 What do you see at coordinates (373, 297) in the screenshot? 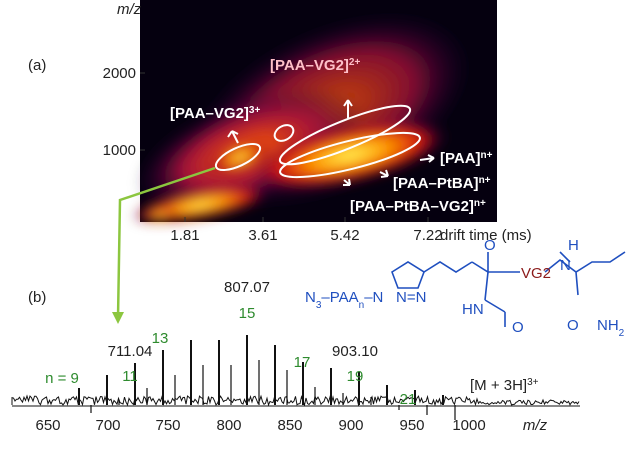
I see `text-part: –N` at bounding box center [373, 297].